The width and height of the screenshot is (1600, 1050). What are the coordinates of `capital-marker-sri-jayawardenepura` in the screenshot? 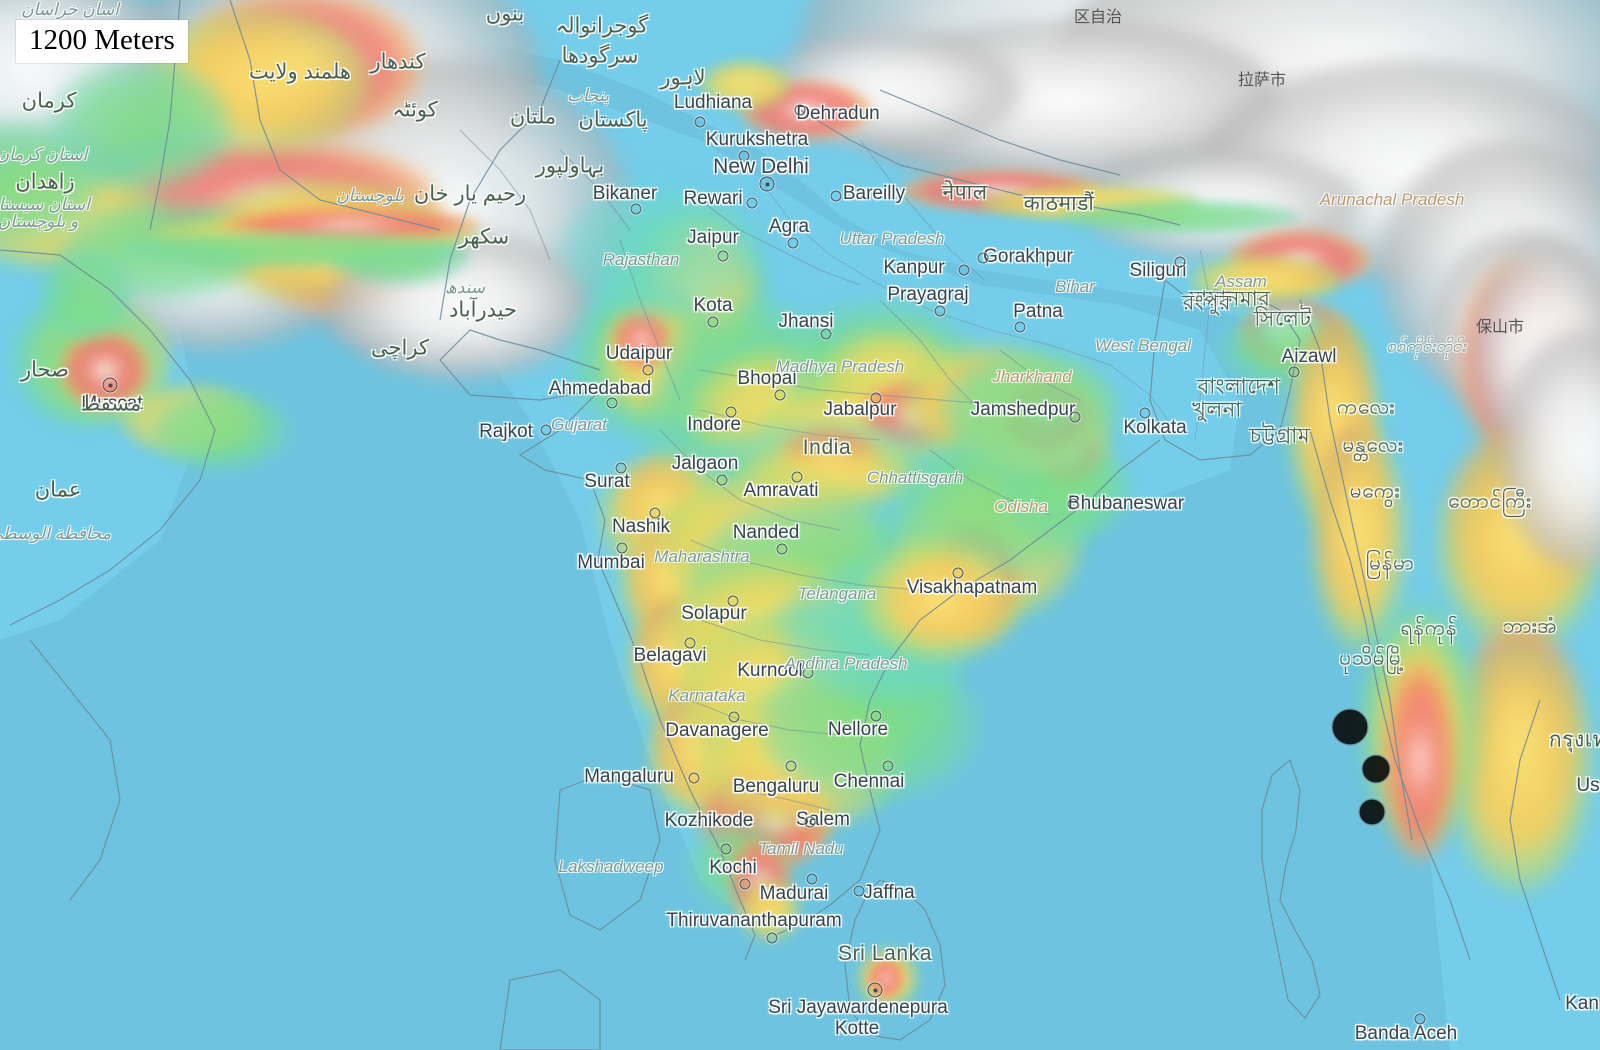 It's located at (875, 990).